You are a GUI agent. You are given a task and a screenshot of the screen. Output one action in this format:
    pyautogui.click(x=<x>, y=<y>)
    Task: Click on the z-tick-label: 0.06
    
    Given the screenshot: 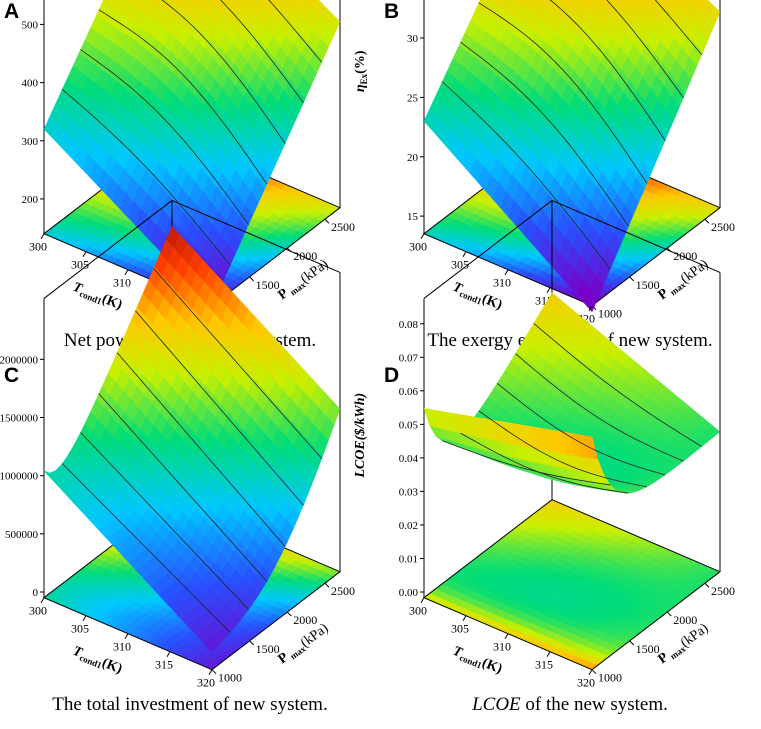 What is the action you would take?
    pyautogui.click(x=409, y=392)
    